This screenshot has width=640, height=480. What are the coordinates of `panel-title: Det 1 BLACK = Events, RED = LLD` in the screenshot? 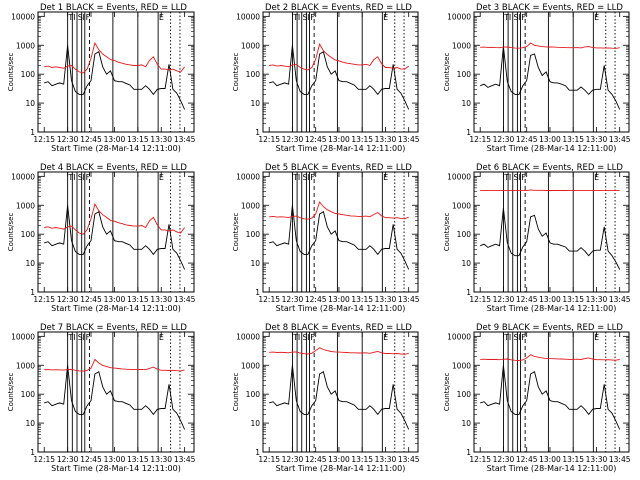 It's located at (113, 8).